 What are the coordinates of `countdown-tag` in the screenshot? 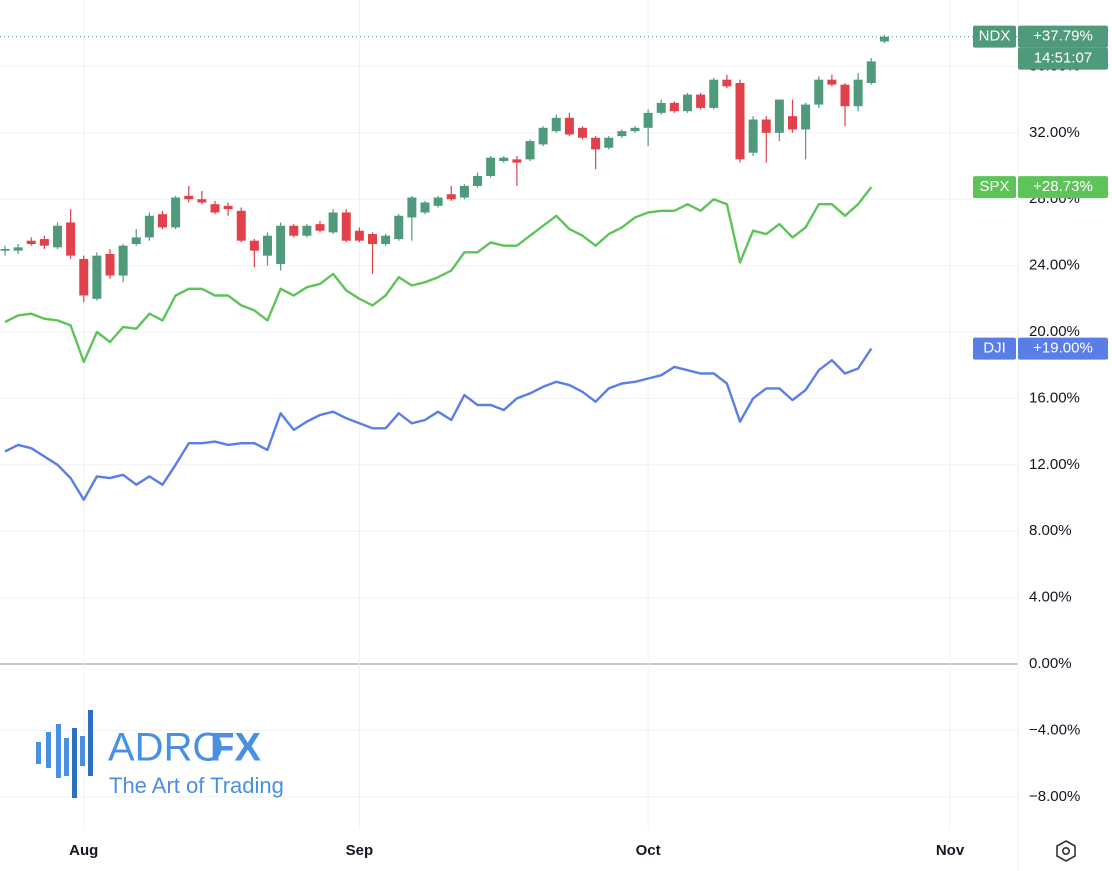 It's located at (1063, 58).